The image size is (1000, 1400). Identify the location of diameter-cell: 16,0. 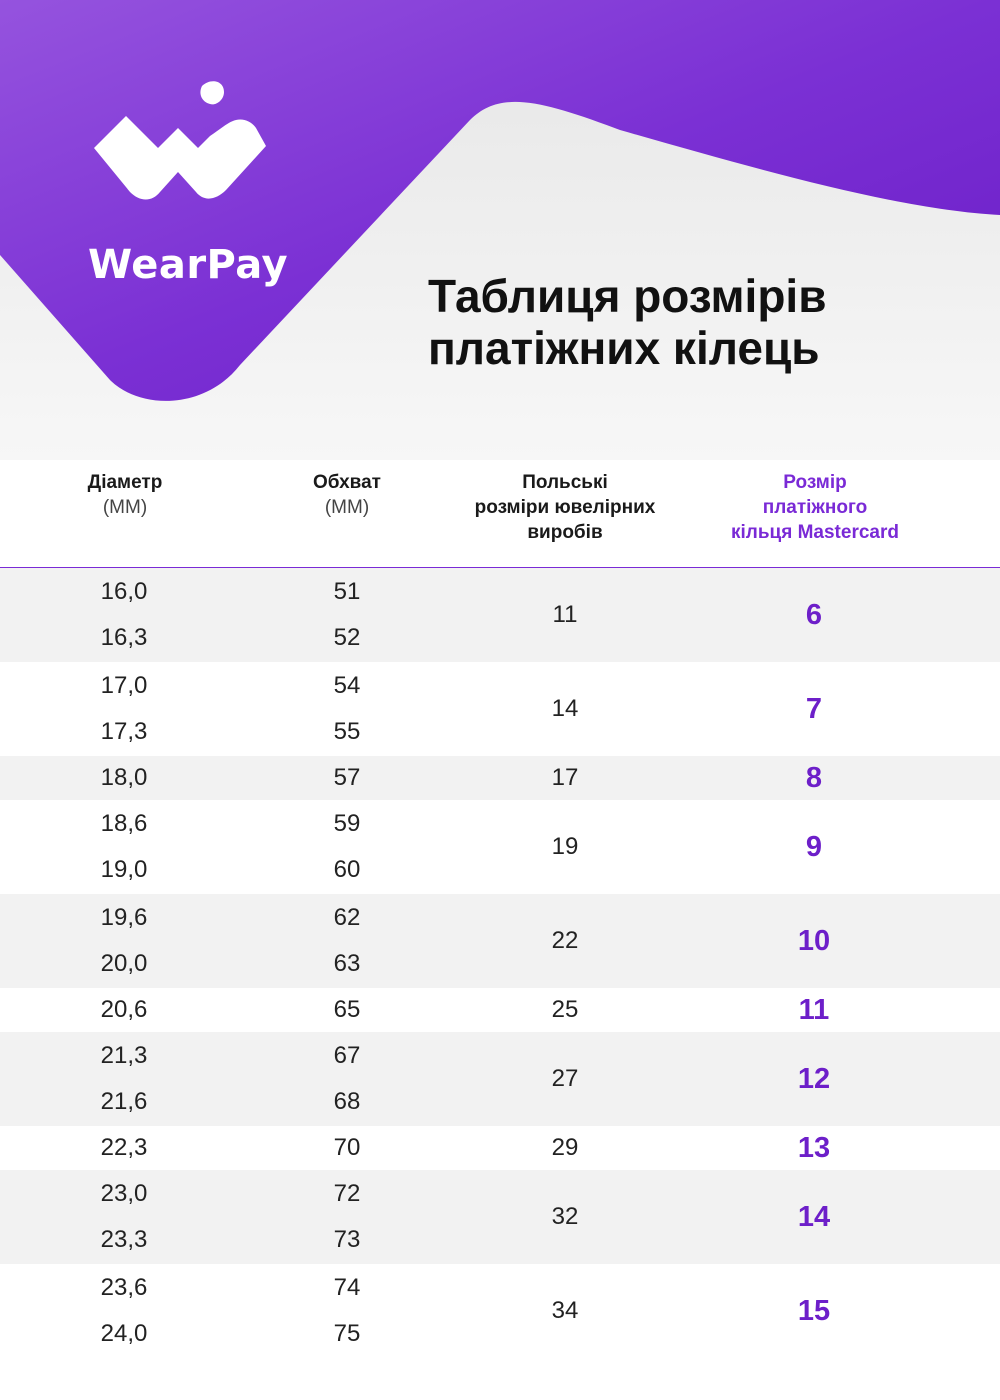
(124, 591).